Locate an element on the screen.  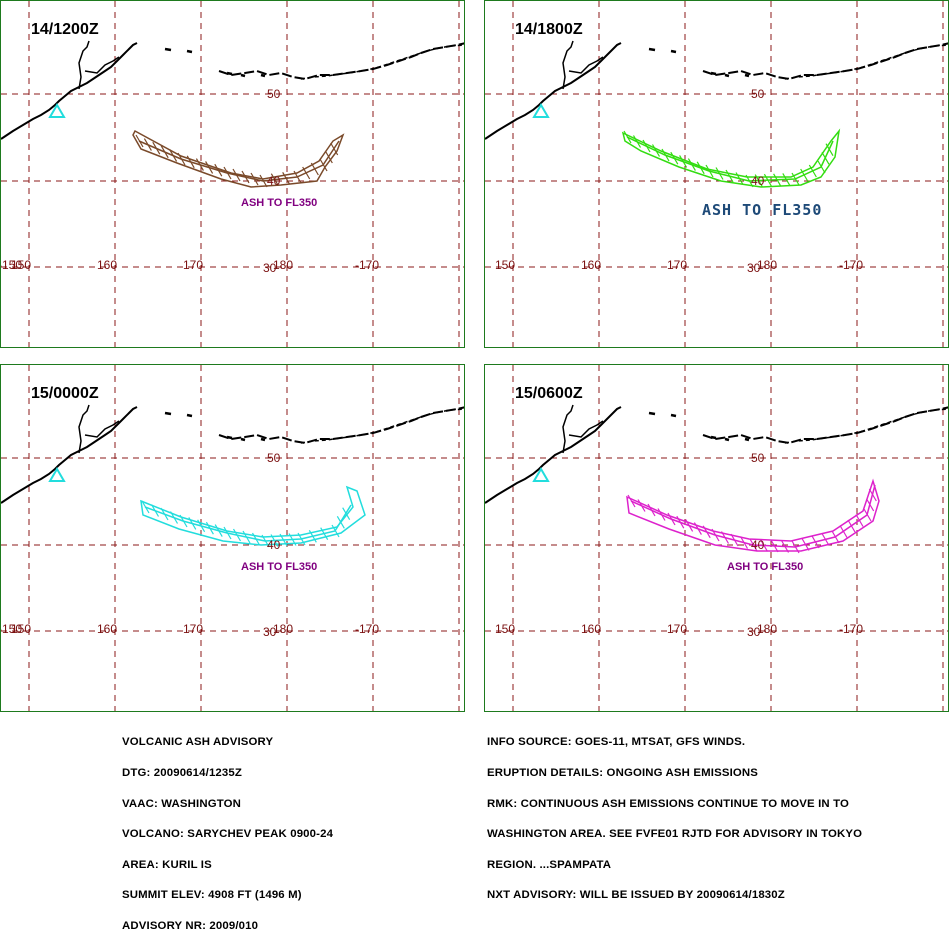
advisory-line: VOLCANIC ASH ADVISORY is located at coordinates (198, 742).